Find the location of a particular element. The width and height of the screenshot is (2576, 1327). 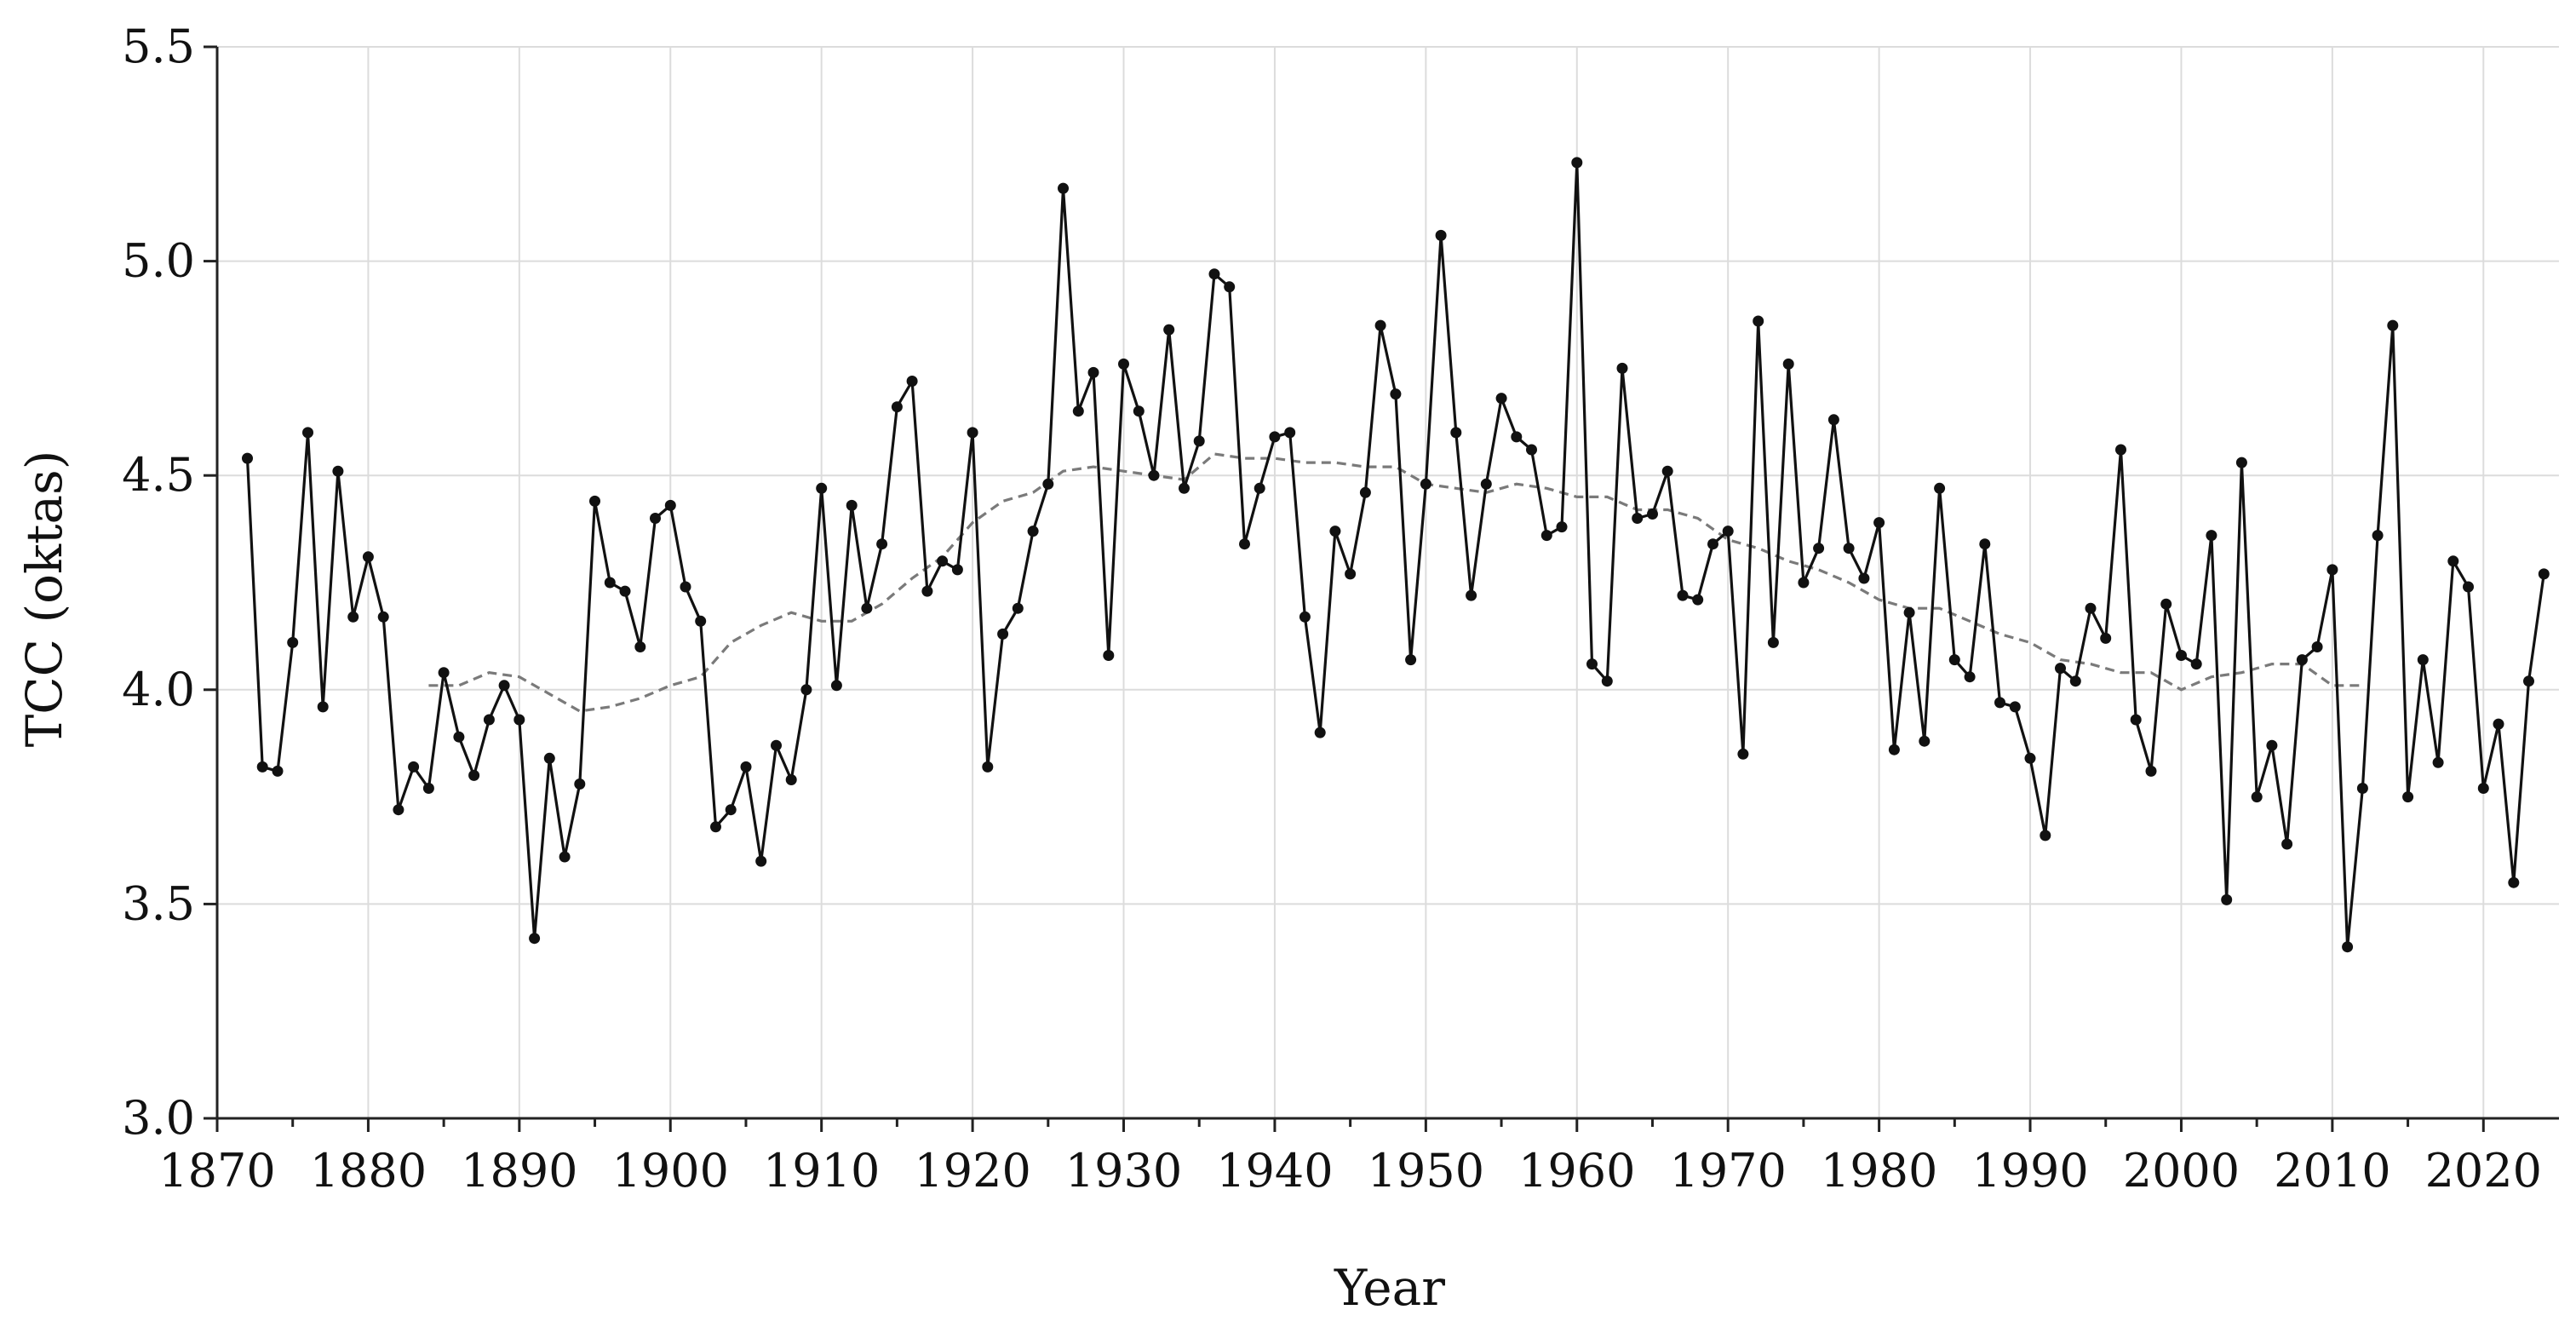

x-tick-label: 1890 is located at coordinates (519, 1171).